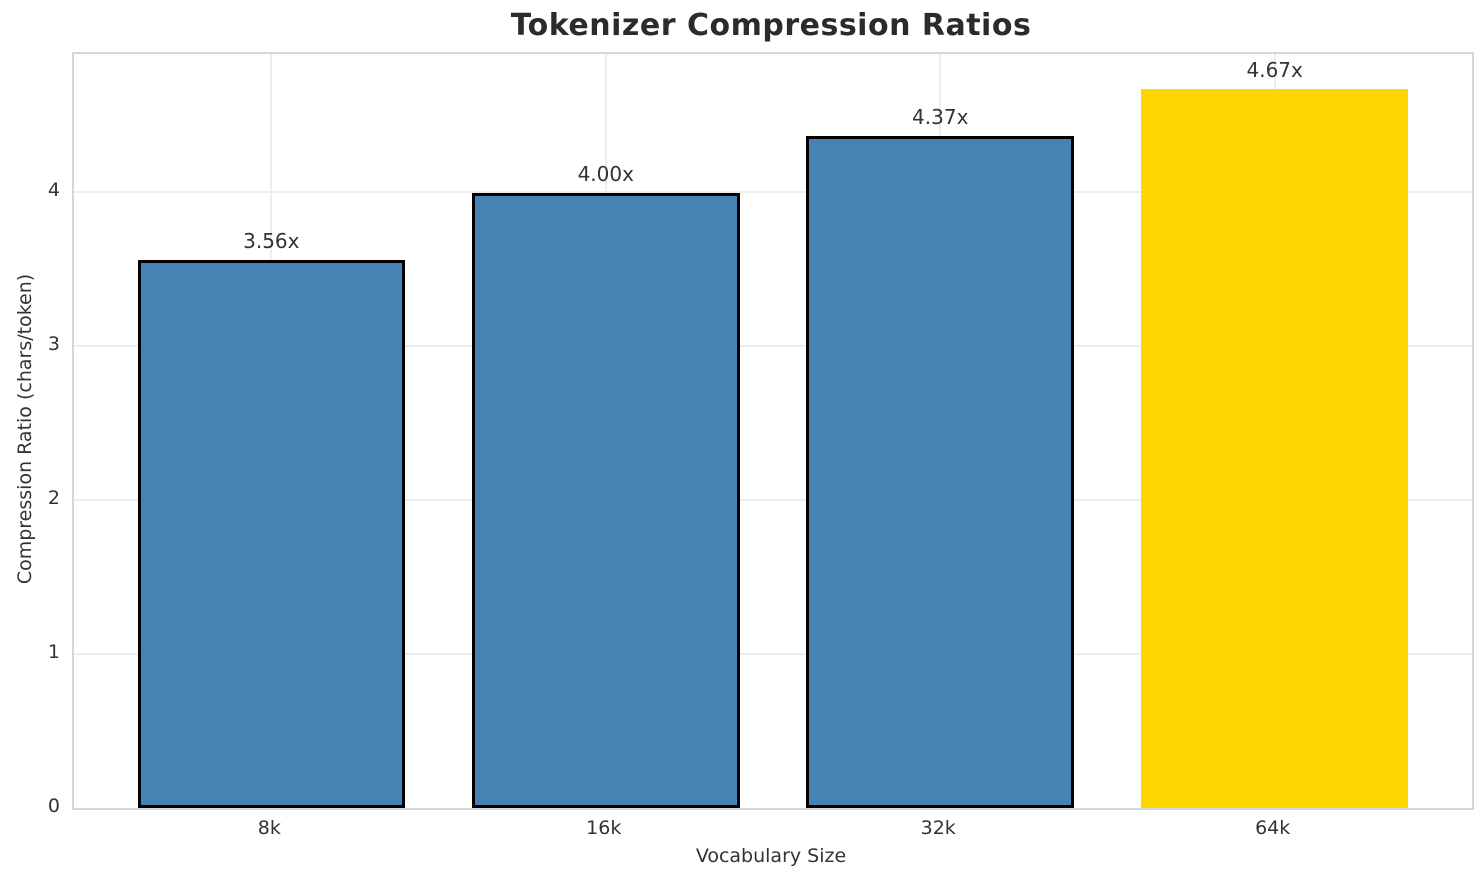  What do you see at coordinates (25, 429) in the screenshot?
I see `y-axis-label: Compression Ratio (chars/token)` at bounding box center [25, 429].